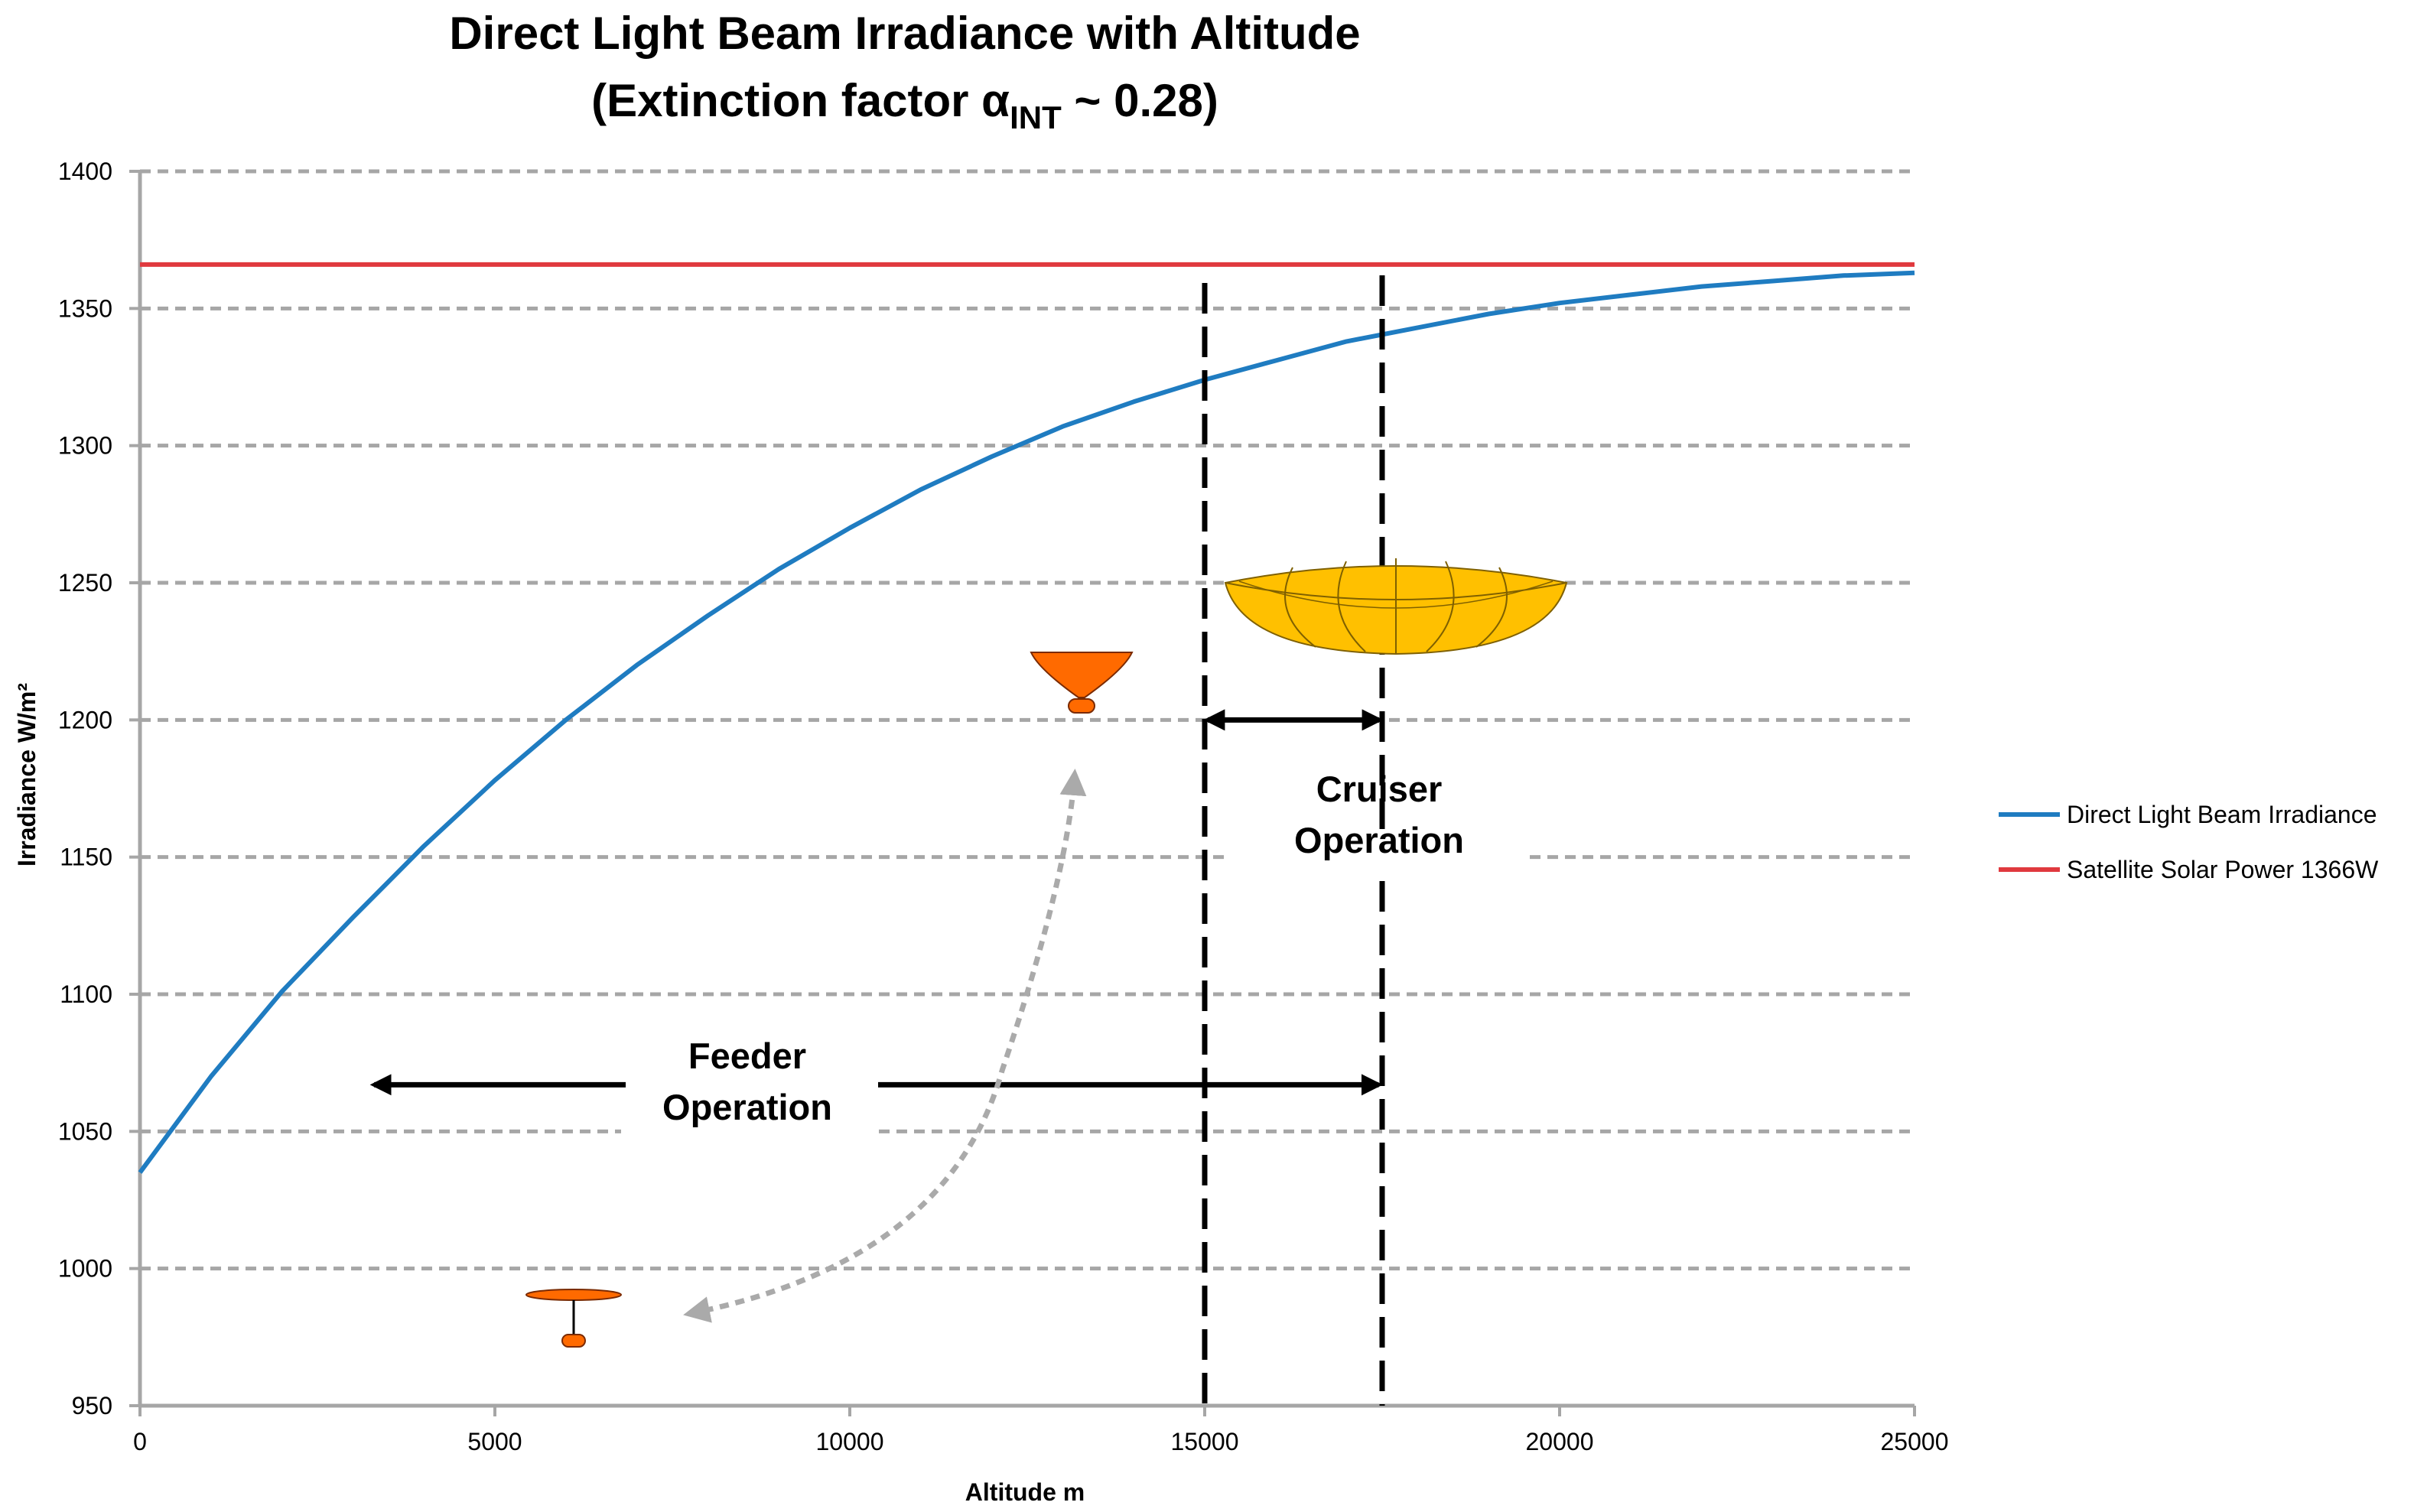 This screenshot has height=1512, width=2427. I want to click on y-tick-label-1000: 1000, so click(85, 1269).